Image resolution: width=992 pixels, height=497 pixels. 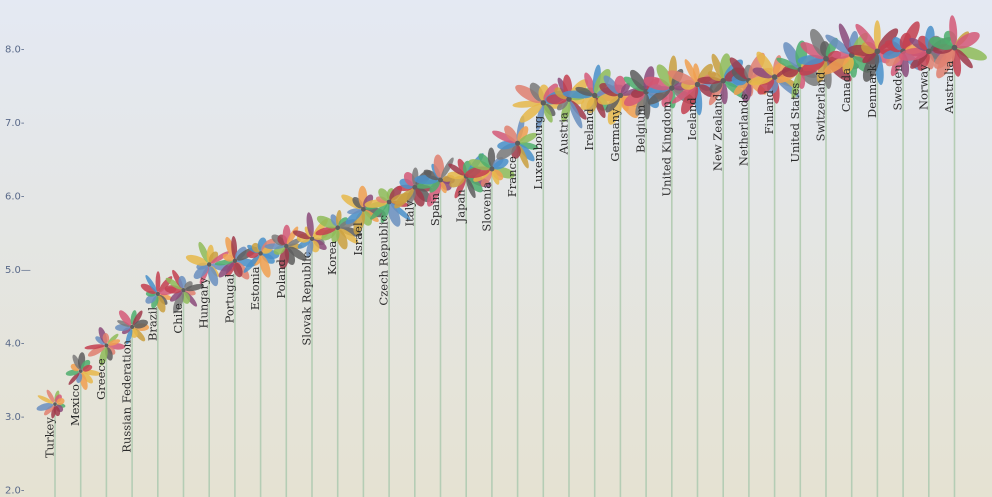 What do you see at coordinates (281, 278) in the screenshot?
I see `country-label: Poland` at bounding box center [281, 278].